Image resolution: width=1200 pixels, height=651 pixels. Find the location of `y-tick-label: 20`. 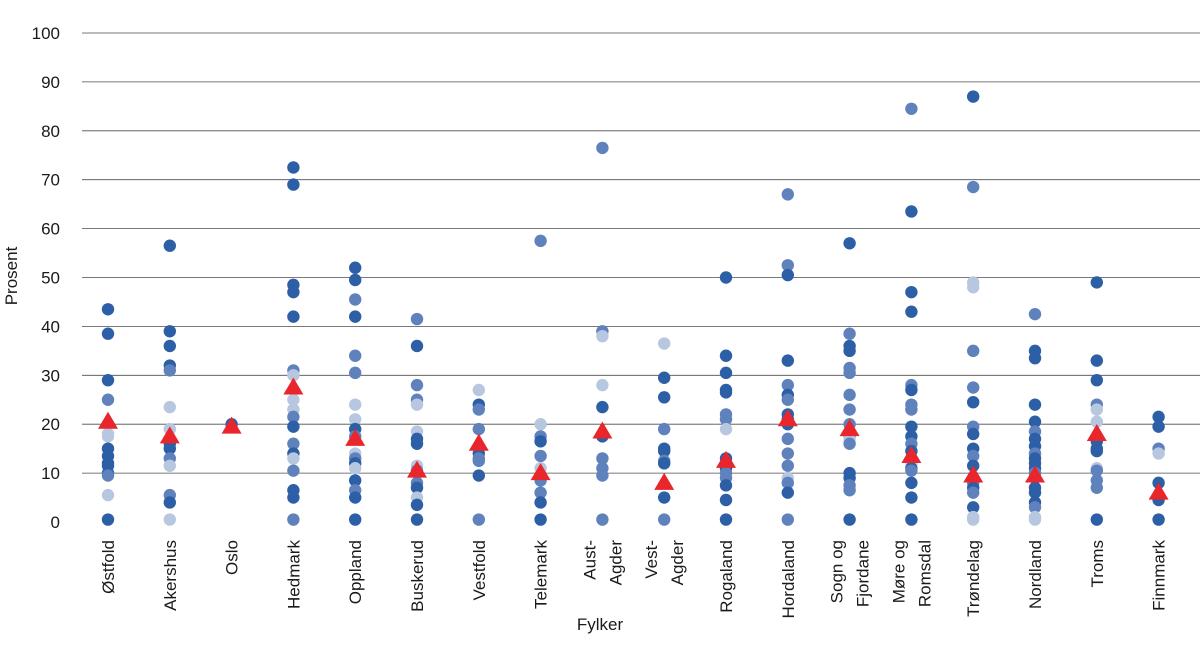

y-tick-label: 20 is located at coordinates (50, 424).